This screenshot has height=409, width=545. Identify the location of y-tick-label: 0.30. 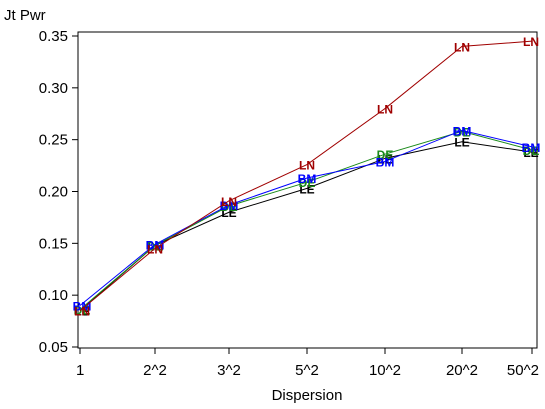
(53, 88).